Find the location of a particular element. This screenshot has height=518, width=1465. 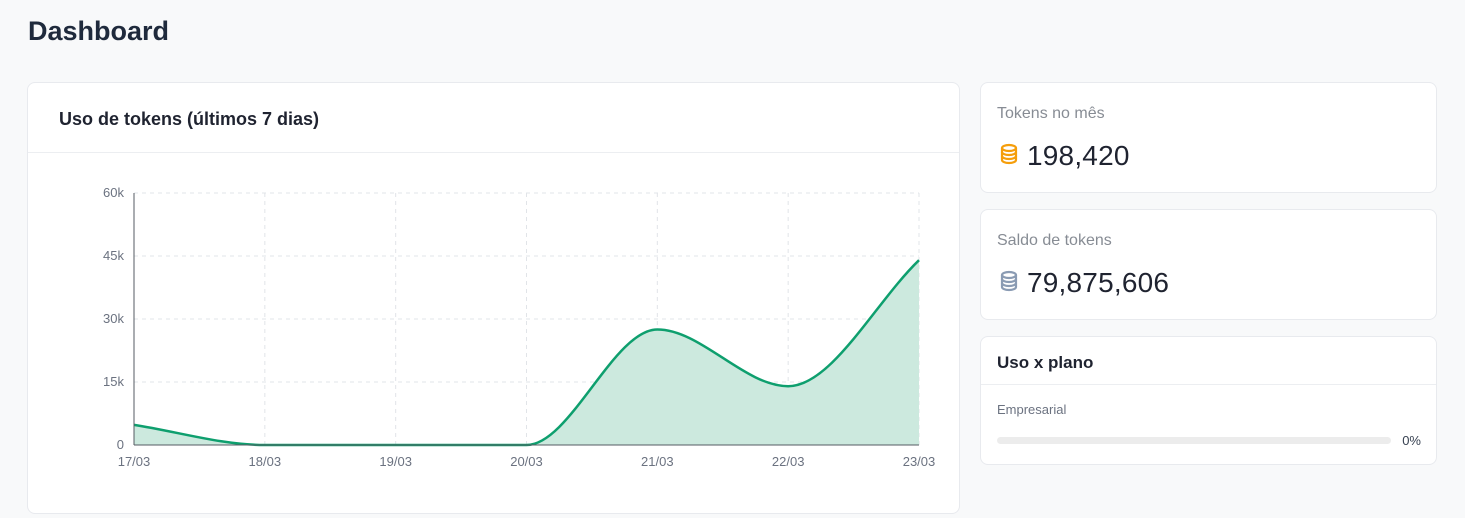

x-tick-label: 23/03 is located at coordinates (919, 461).